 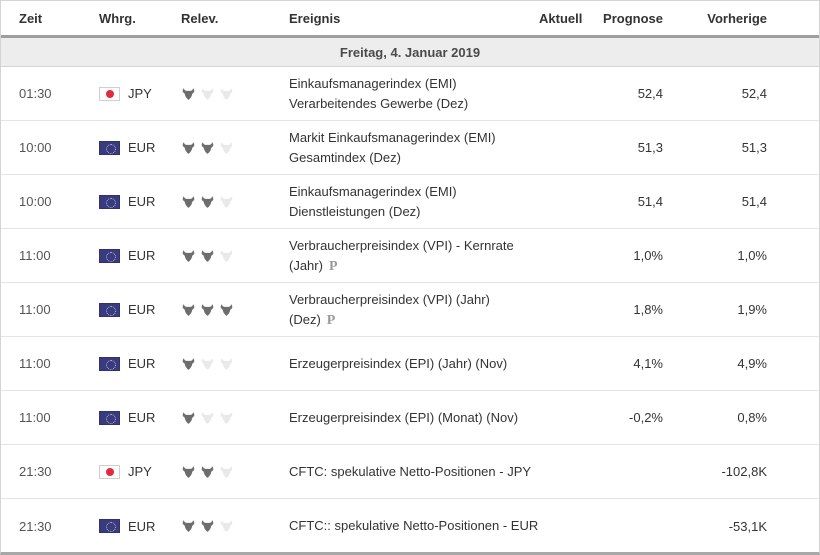 What do you see at coordinates (561, 18) in the screenshot?
I see `column-header-aktuell: Aktuell` at bounding box center [561, 18].